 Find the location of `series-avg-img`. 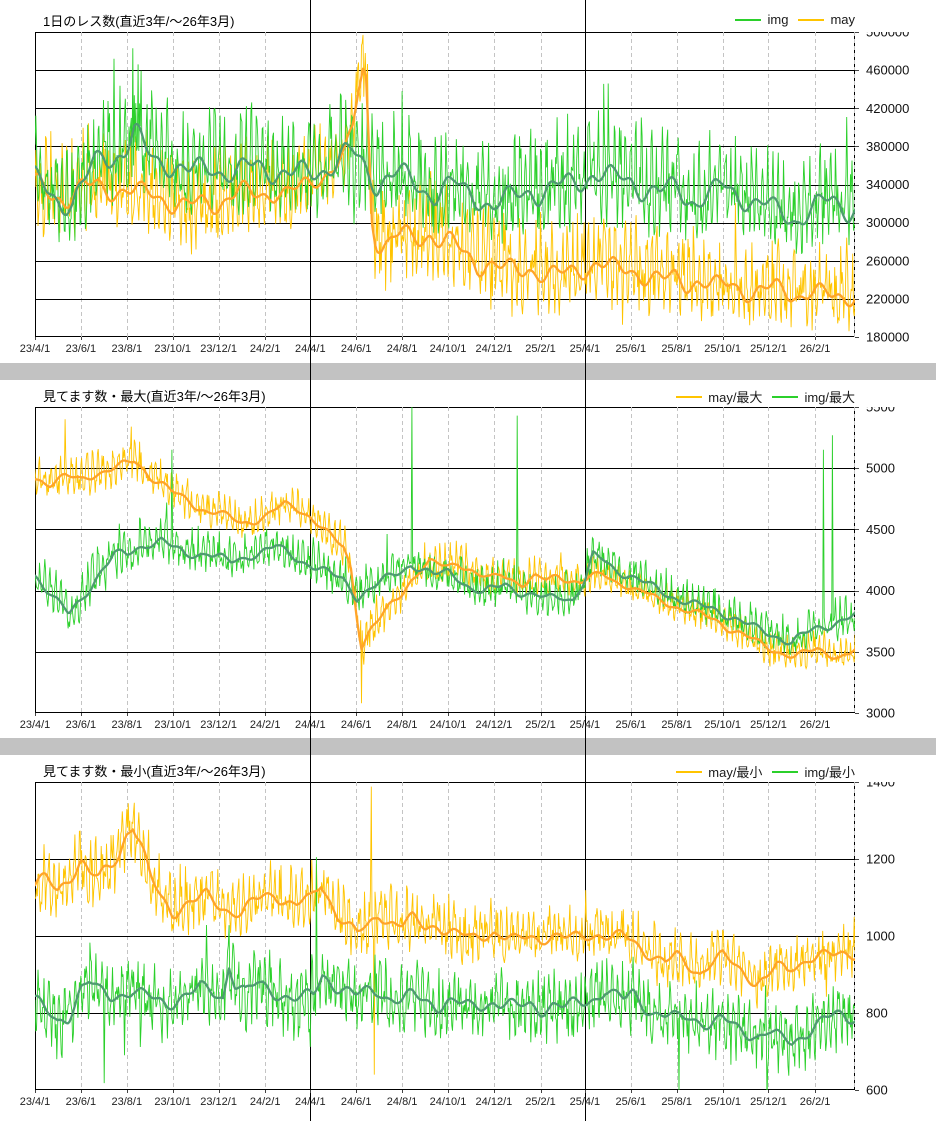

series-avg-img is located at coordinates (445, 174).